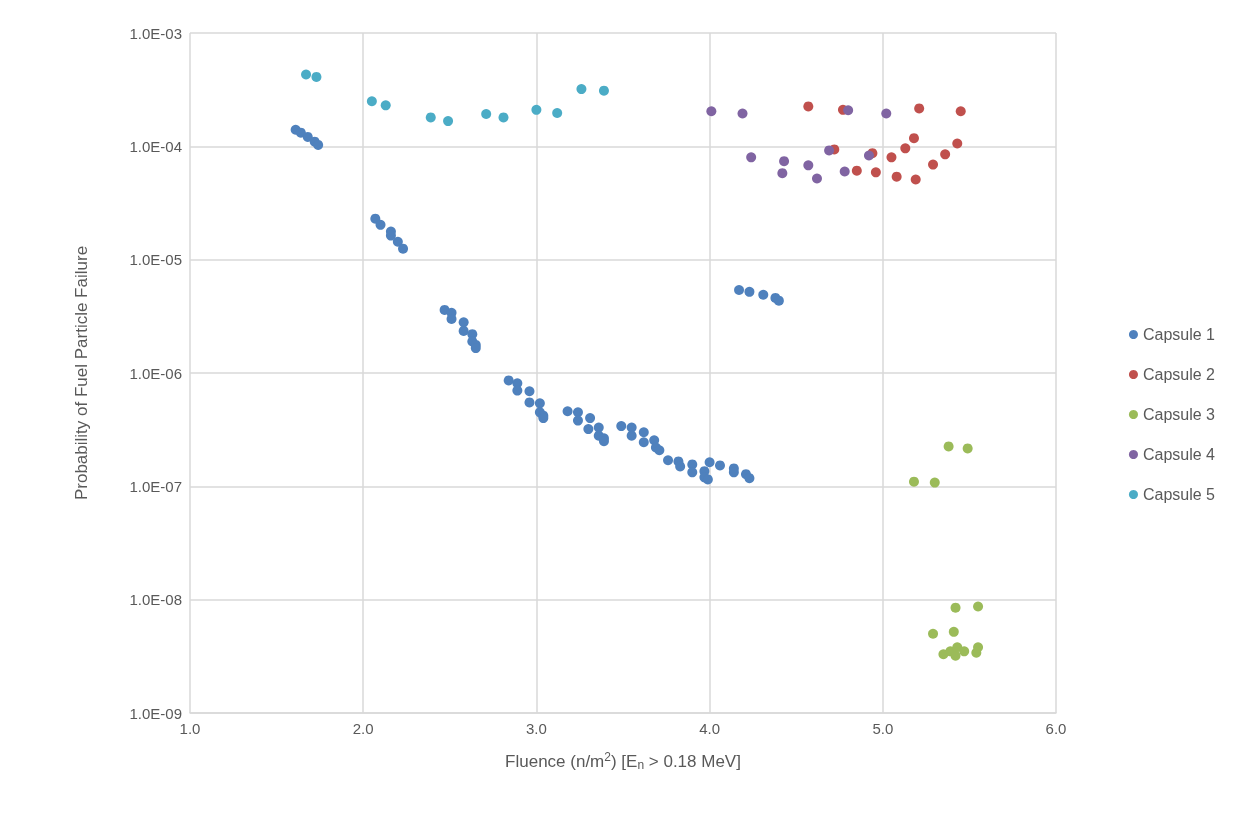  What do you see at coordinates (155, 373) in the screenshot?
I see `y-tick-label: 1.0E-06` at bounding box center [155, 373].